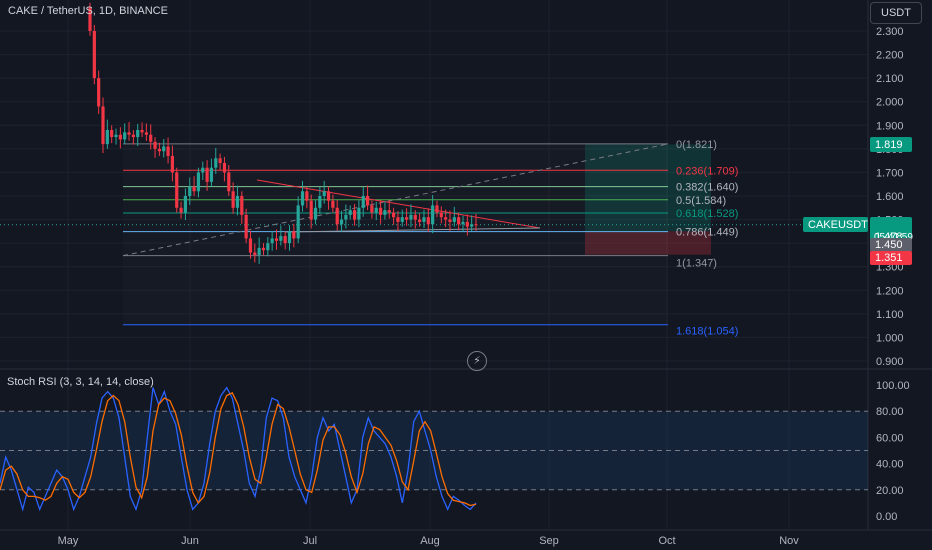  What do you see at coordinates (412, 230) in the screenshot?
I see `support-trendline` at bounding box center [412, 230].